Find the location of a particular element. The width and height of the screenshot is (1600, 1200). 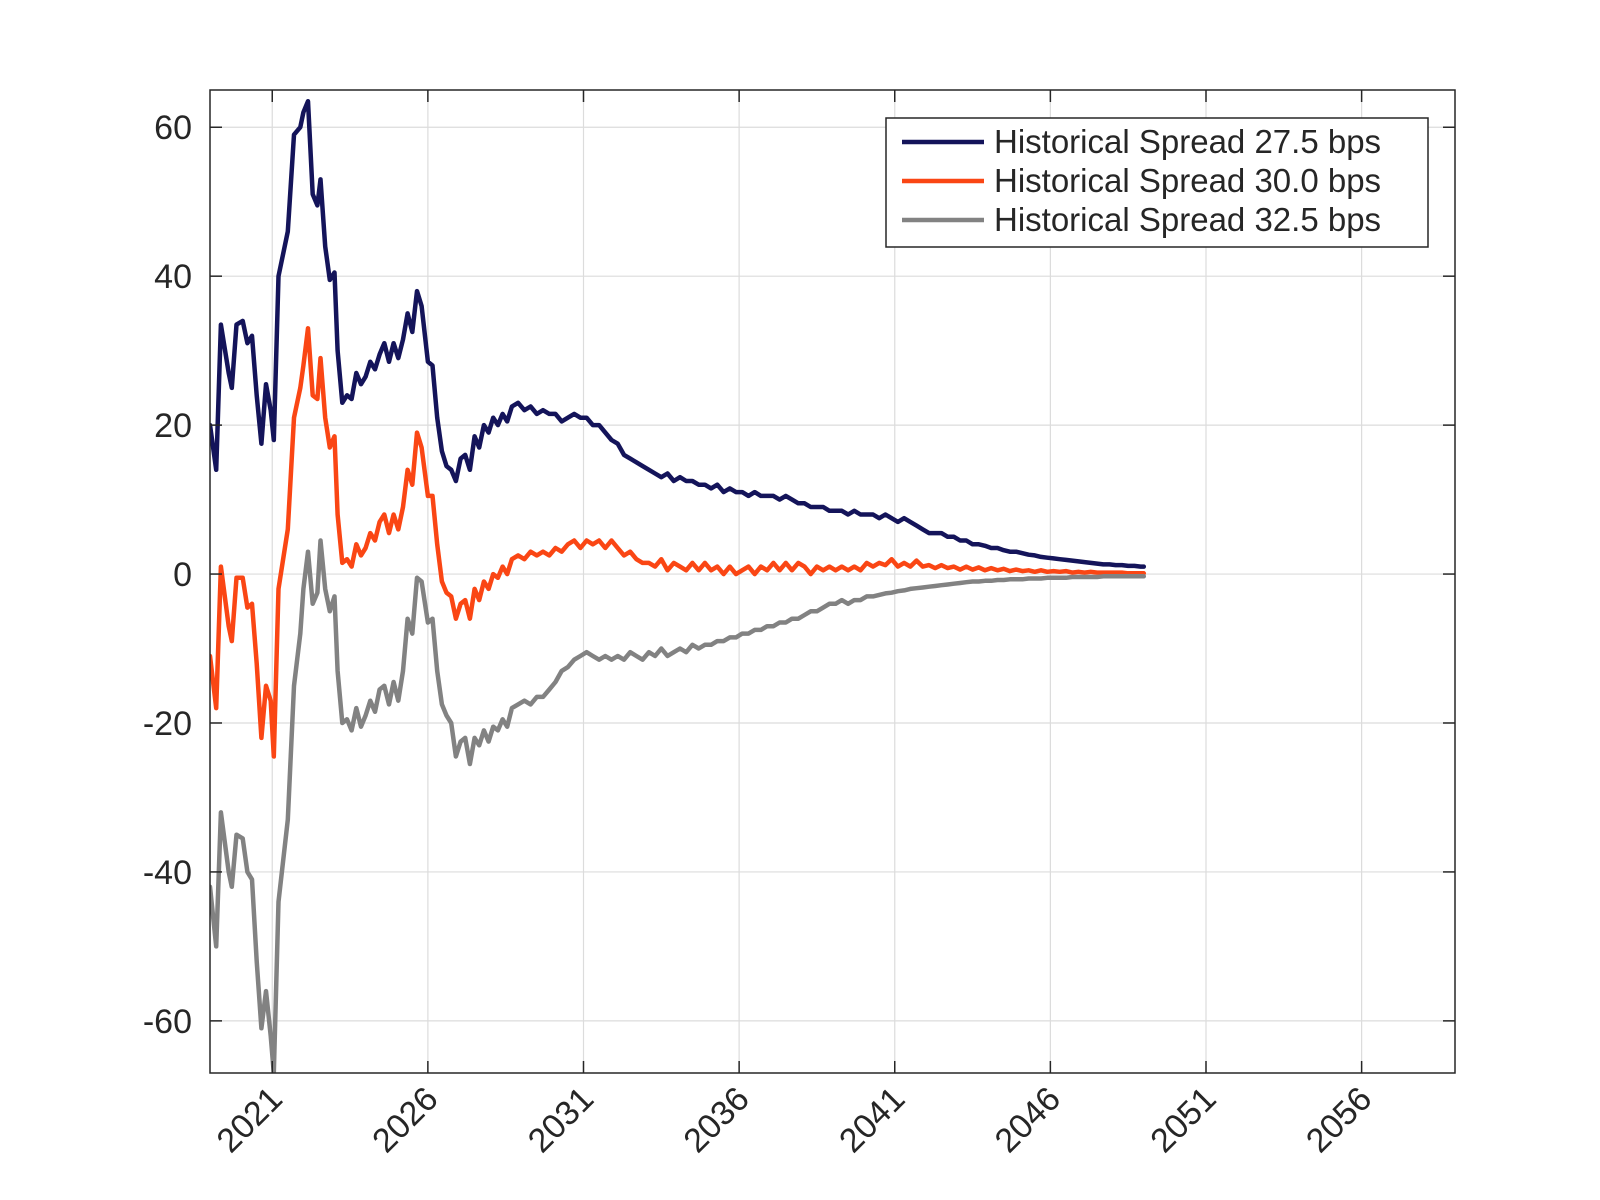

legend-label: Historical Spread 30.0 bps is located at coordinates (1187, 180).